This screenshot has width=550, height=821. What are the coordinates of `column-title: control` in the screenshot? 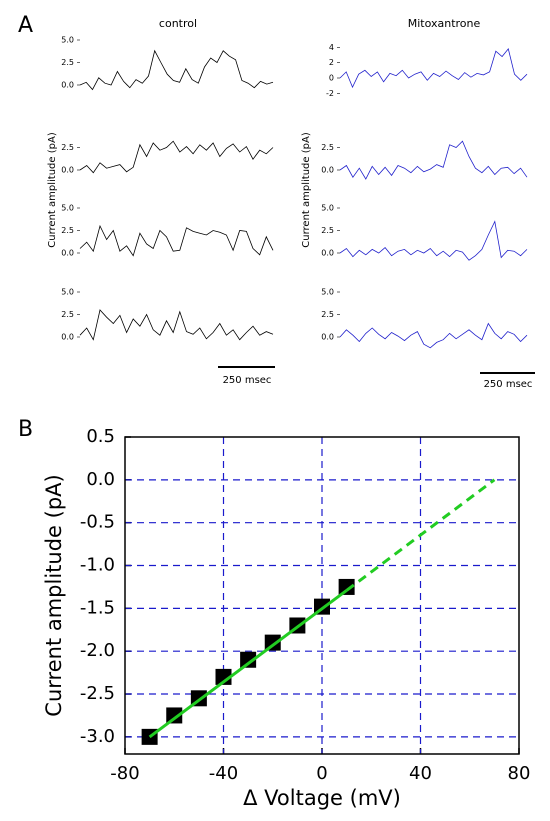 It's located at (178, 23).